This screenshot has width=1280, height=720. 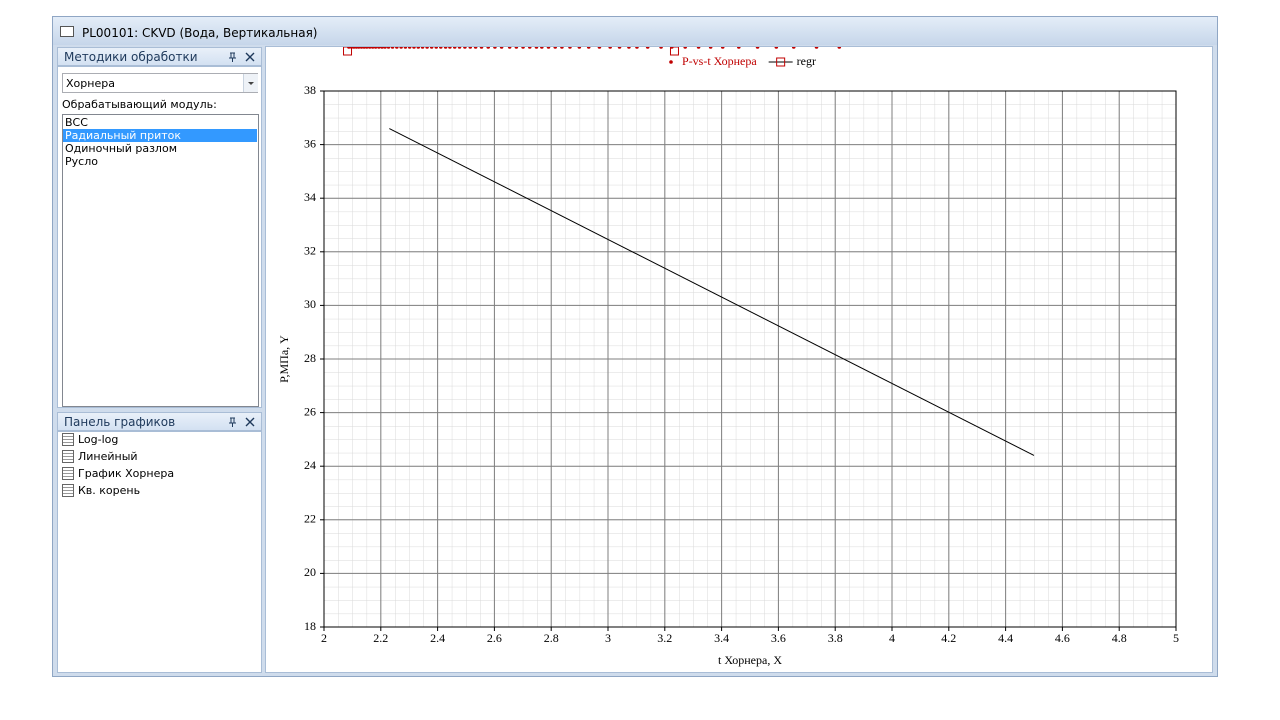 What do you see at coordinates (948, 638) in the screenshot?
I see `x-tick-label: 4.2` at bounding box center [948, 638].